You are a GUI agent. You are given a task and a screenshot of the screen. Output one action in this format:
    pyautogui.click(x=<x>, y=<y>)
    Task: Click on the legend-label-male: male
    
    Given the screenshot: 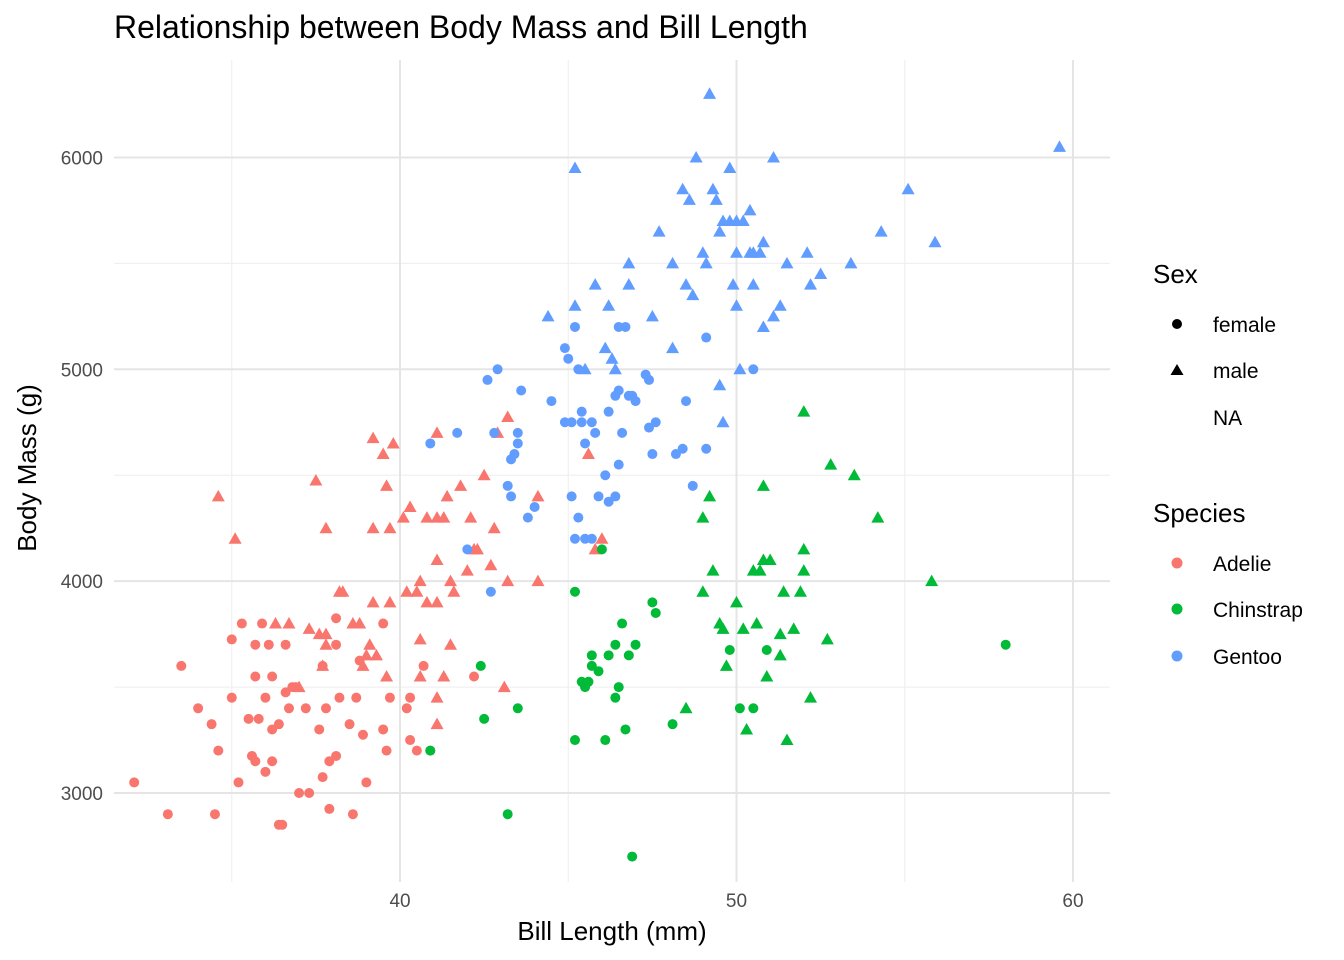 What is the action you would take?
    pyautogui.click(x=1236, y=371)
    